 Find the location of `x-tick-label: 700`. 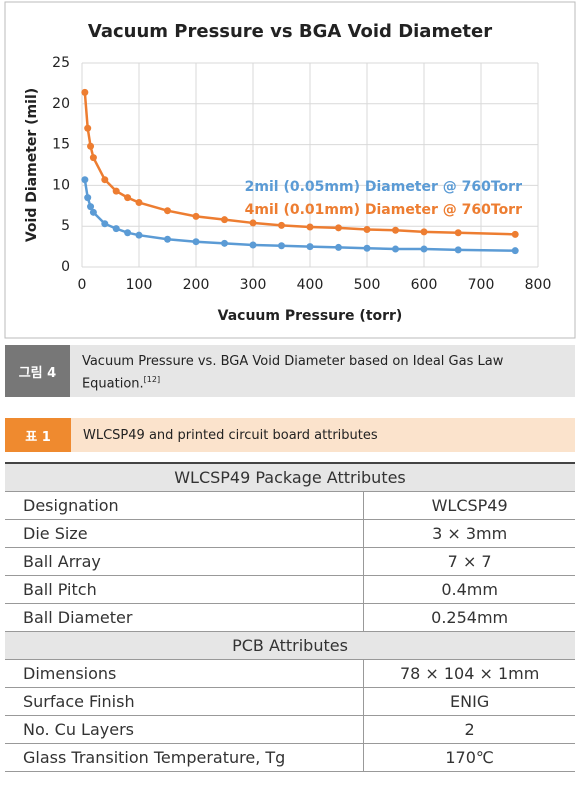

x-tick-label: 700 is located at coordinates (481, 285).